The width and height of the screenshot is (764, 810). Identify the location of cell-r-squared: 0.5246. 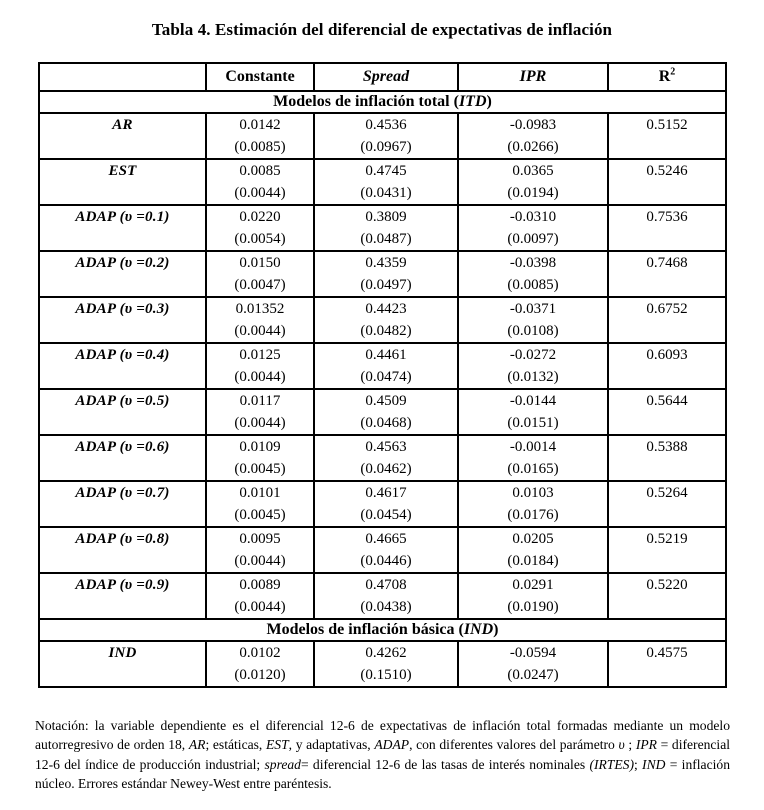
(667, 182).